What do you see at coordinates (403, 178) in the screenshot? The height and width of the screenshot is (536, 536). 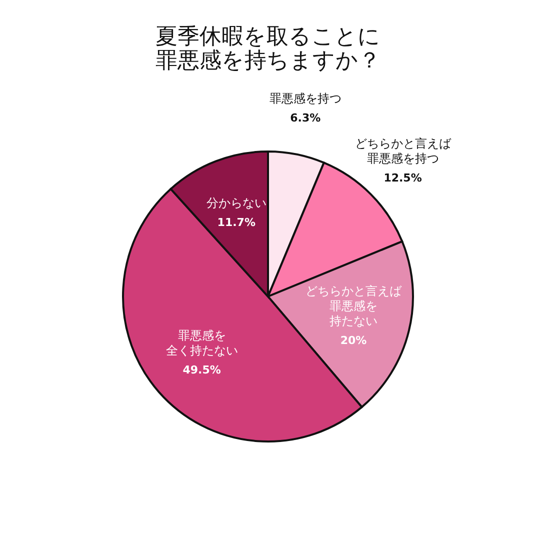 I see `data-label: 12.5%` at bounding box center [403, 178].